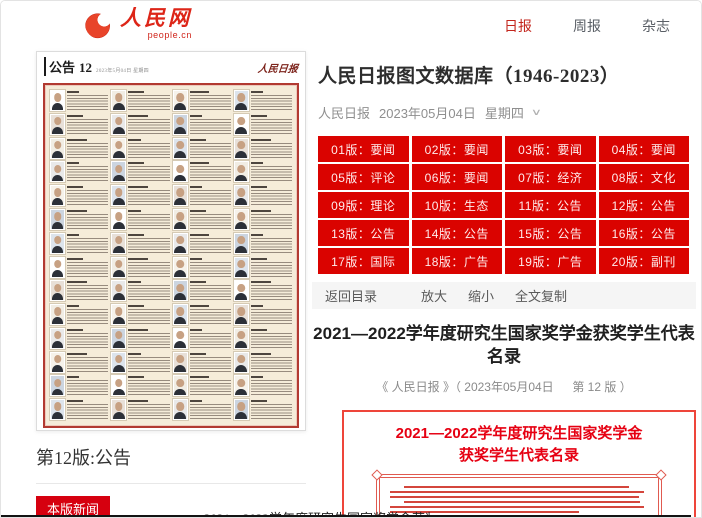 This screenshot has width=702, height=518. What do you see at coordinates (430, 112) in the screenshot?
I see `issue-date-selector: 人民日报 2023年05月04日 星期四 ∨` at bounding box center [430, 112].